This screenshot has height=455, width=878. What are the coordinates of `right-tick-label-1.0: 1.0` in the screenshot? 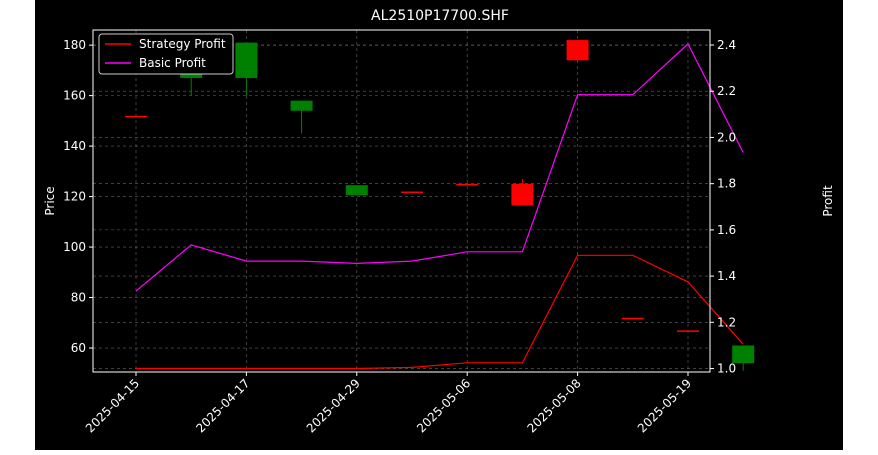 It's located at (726, 369).